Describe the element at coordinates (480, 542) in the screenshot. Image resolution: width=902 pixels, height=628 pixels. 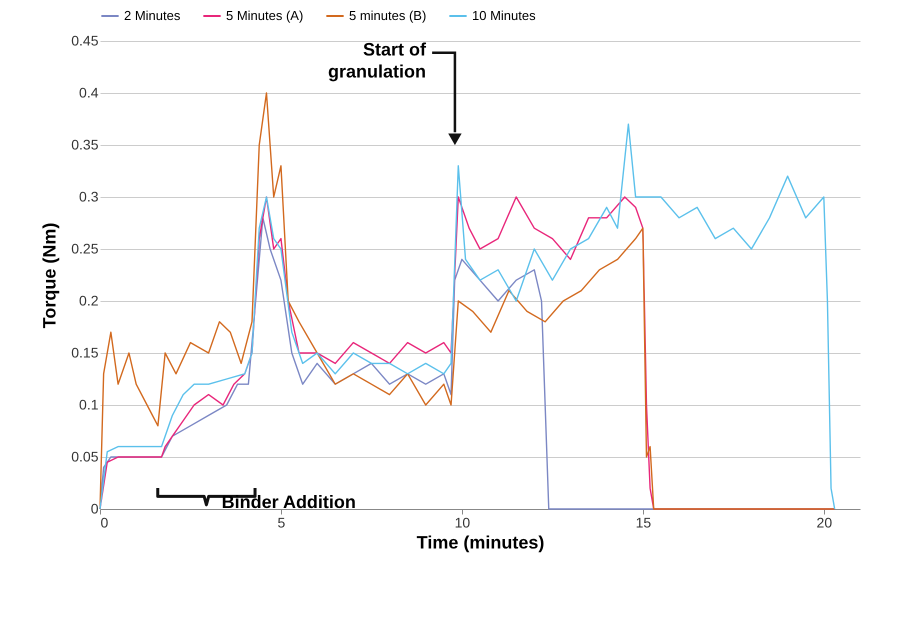
I see `x-axis-title: Time (minutes)` at that location.